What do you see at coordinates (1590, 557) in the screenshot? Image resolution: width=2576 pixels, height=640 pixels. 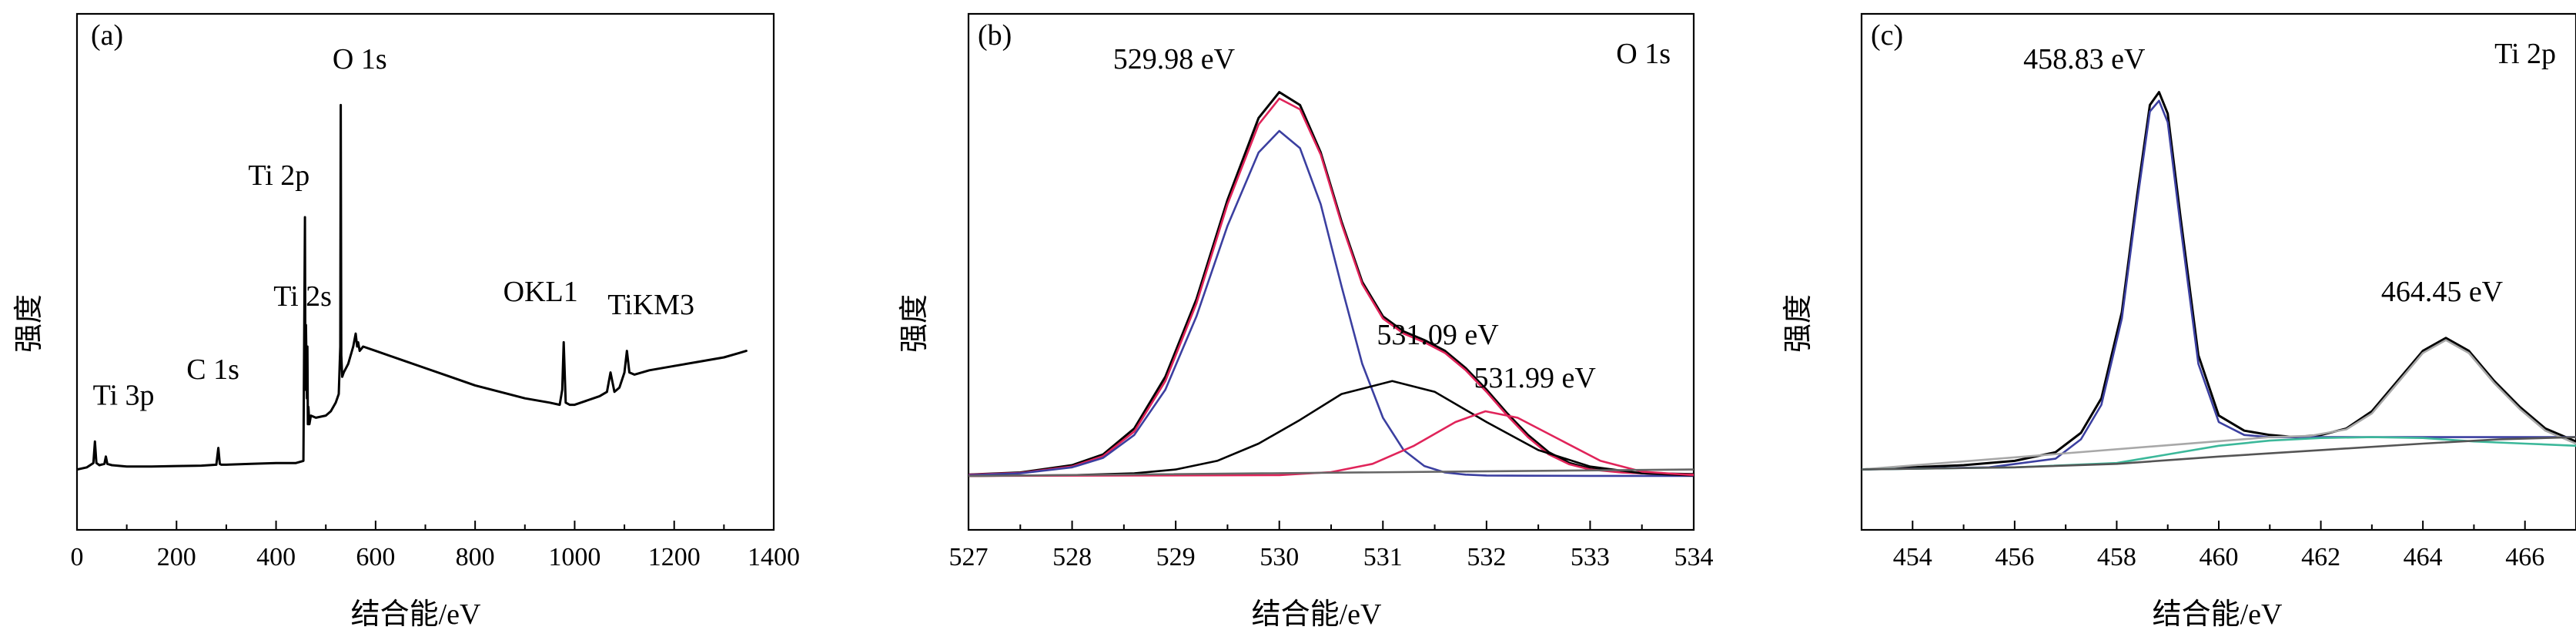 I see `panel-b-x-tick-label: 533` at bounding box center [1590, 557].